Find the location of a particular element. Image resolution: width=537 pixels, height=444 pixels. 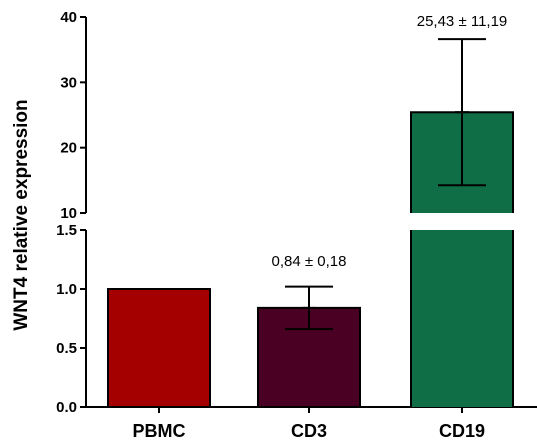

bar-pbmc is located at coordinates (159, 348).